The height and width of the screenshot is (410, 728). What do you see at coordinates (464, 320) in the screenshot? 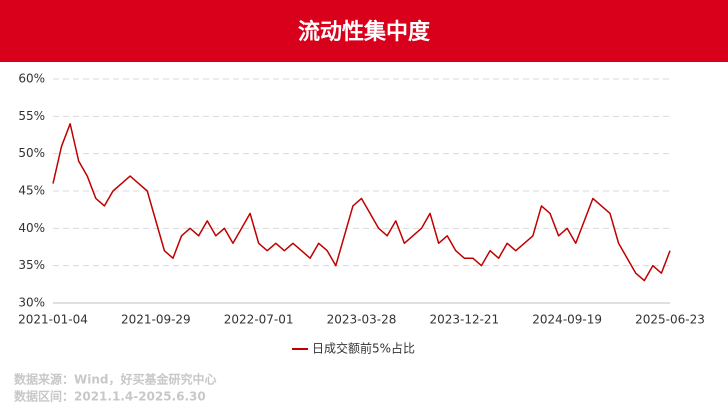
I see `x-tick-label: 2023-12-21` at bounding box center [464, 320].